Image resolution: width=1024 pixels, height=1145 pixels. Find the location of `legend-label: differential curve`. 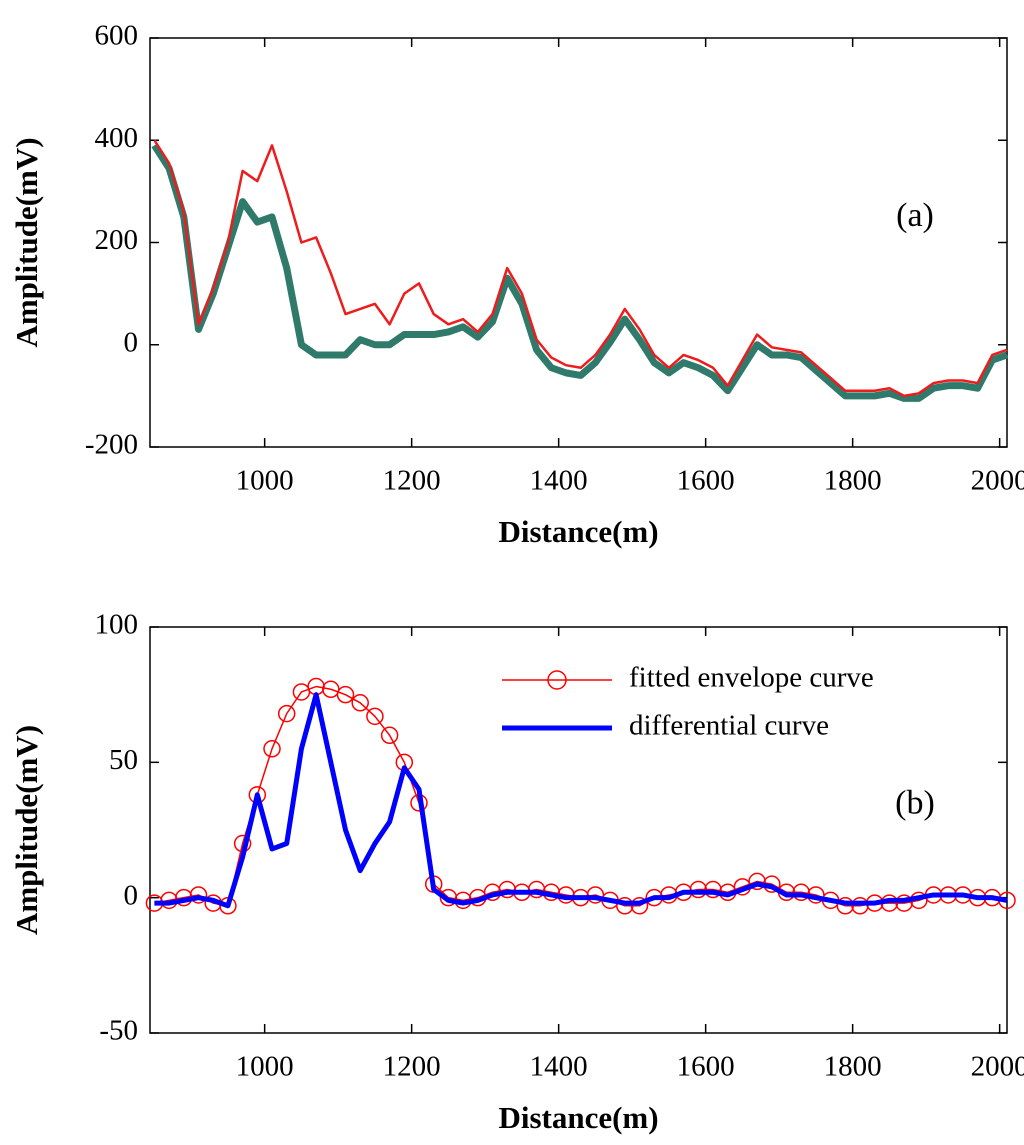

legend-label: differential curve is located at coordinates (729, 726).